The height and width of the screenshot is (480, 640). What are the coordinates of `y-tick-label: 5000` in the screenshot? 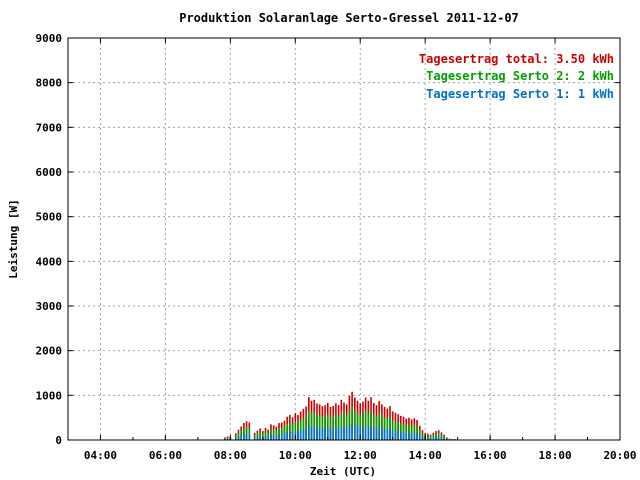 It's located at (49, 217).